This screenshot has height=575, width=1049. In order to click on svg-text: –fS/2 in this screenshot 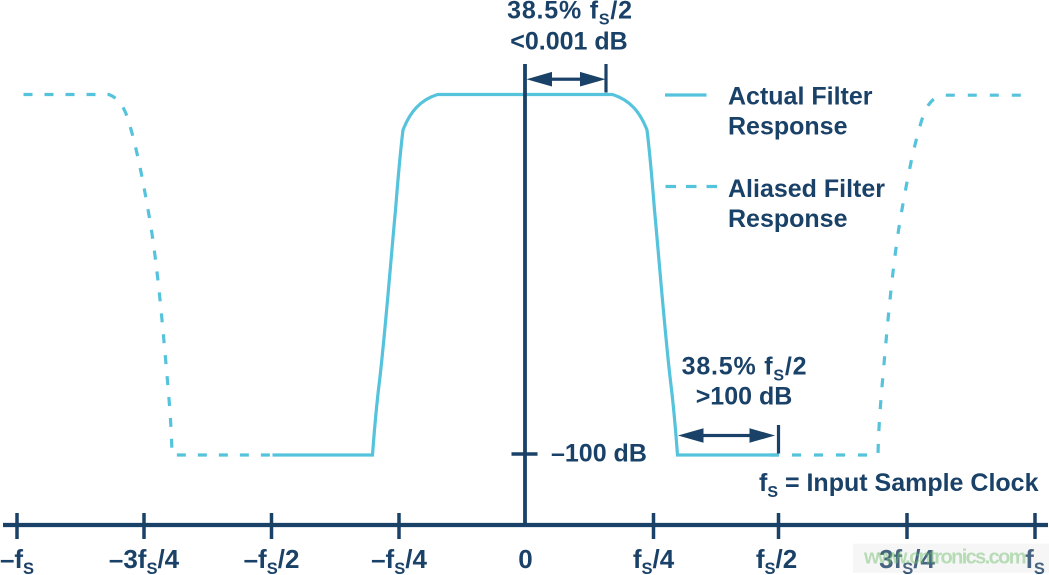, I will do `click(272, 559)`.